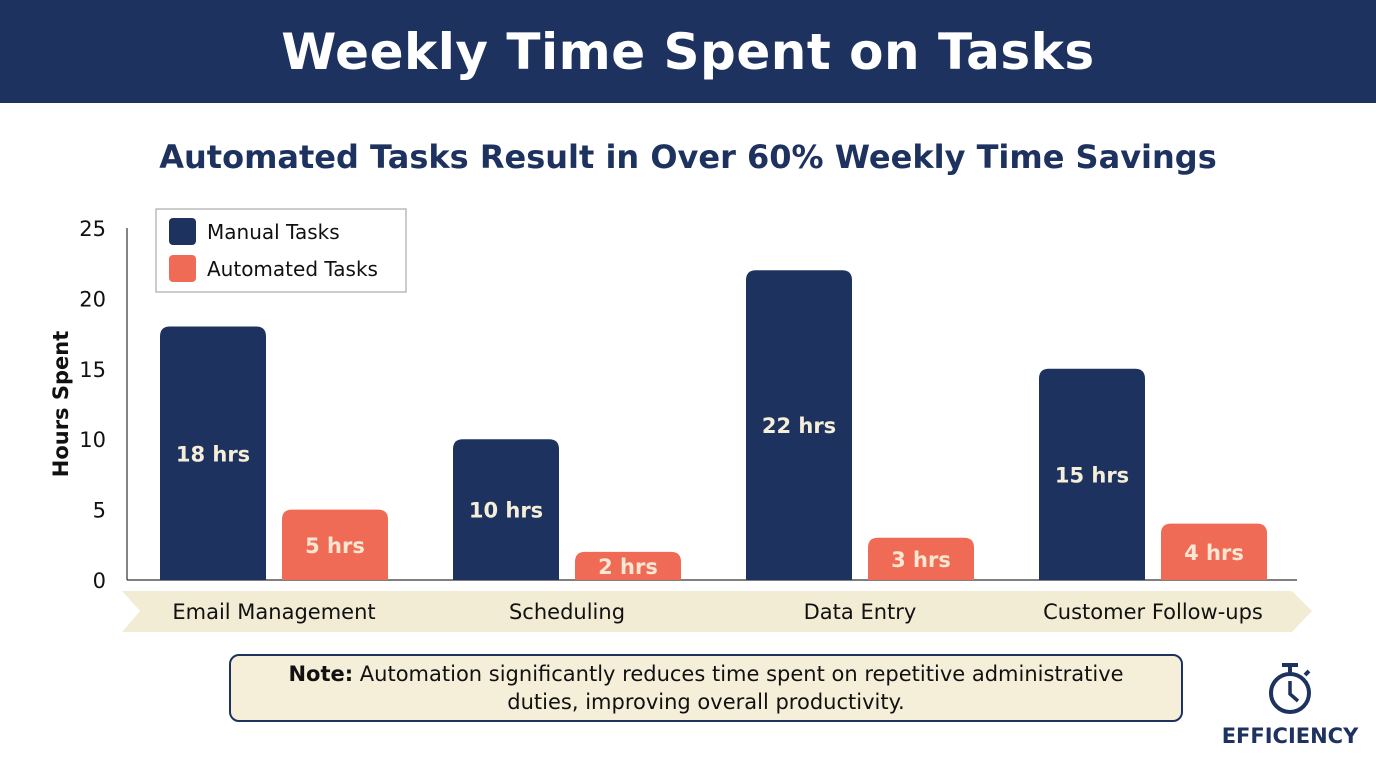  Describe the element at coordinates (92, 370) in the screenshot. I see `y-tick-label: 15` at that location.